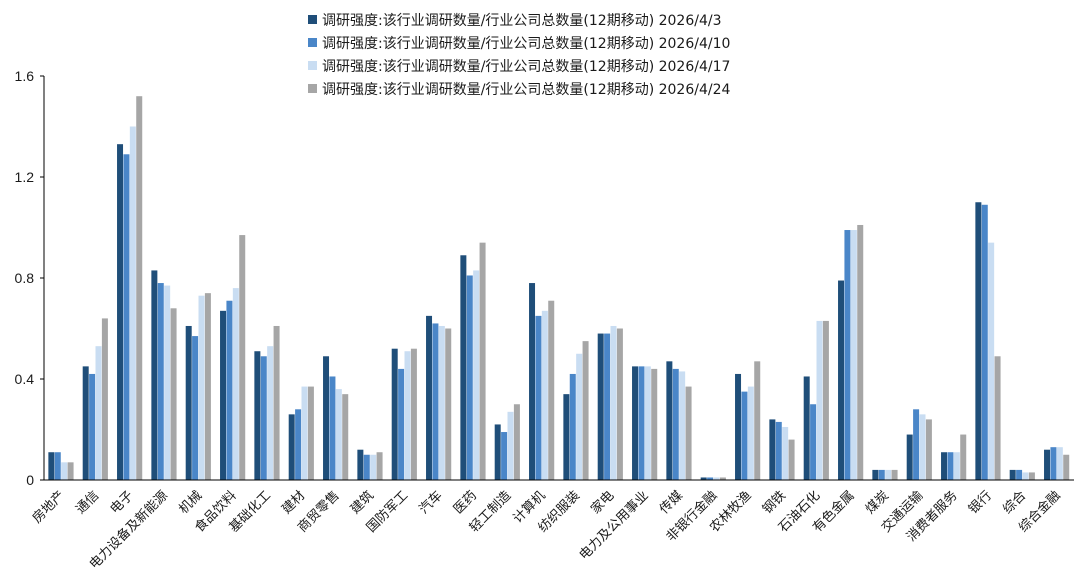  I want to click on x-tick-label: 机械, so click(190, 502).